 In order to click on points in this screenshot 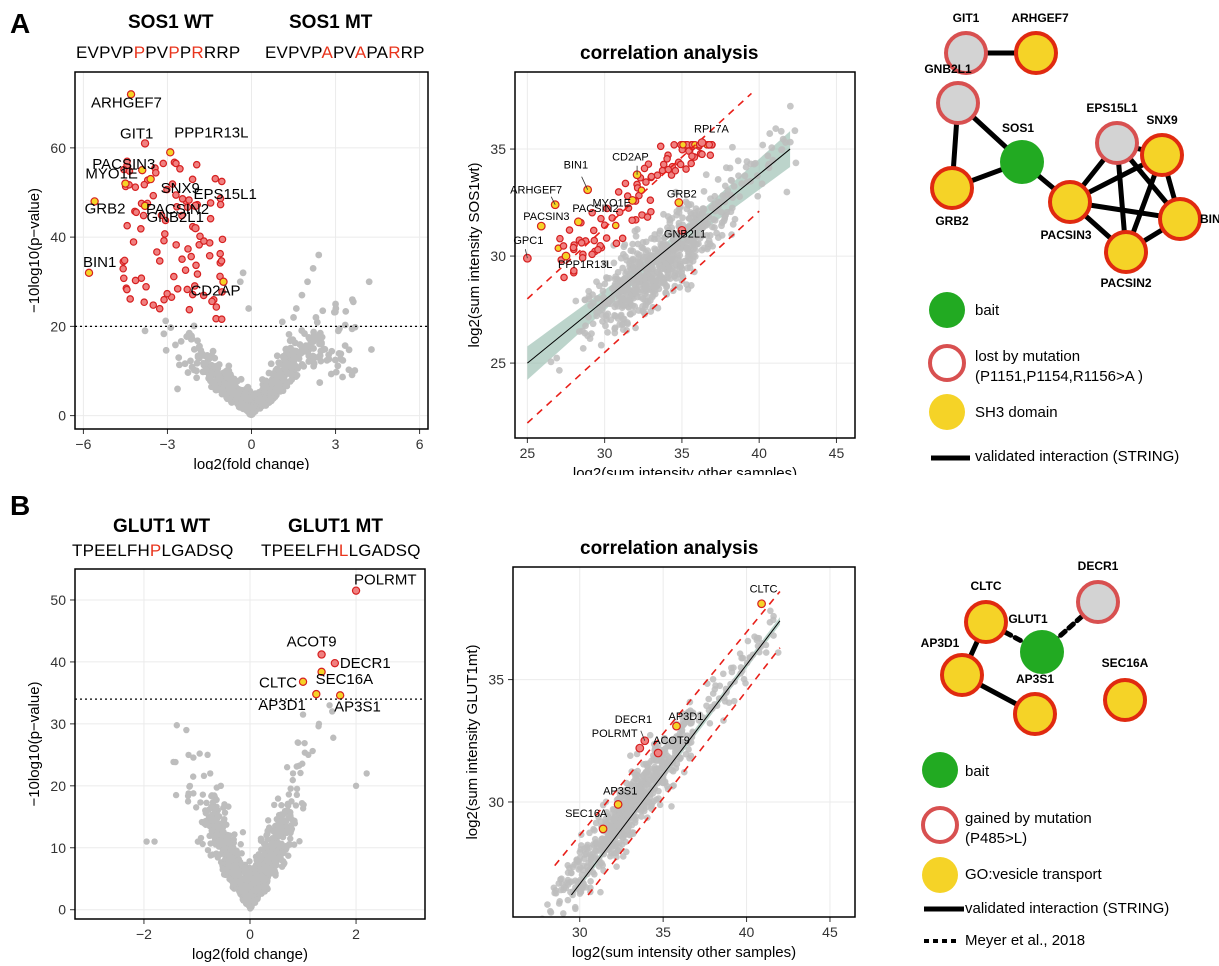, I will do `click(229, 254)`.